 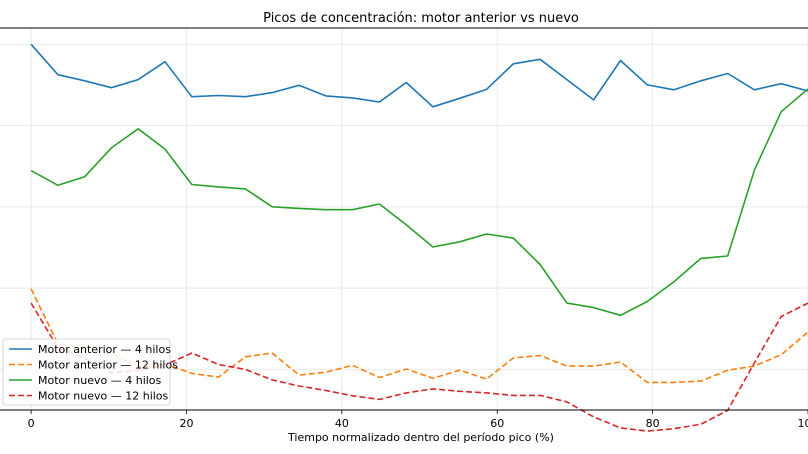 I want to click on x-tick-label: 60, so click(x=497, y=423).